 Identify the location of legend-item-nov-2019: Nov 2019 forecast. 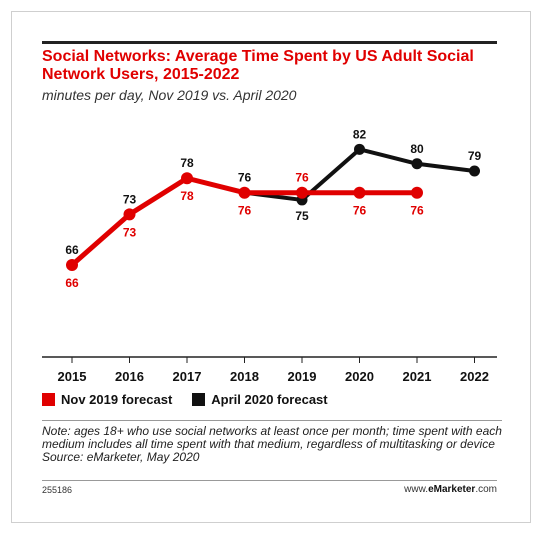
(107, 399).